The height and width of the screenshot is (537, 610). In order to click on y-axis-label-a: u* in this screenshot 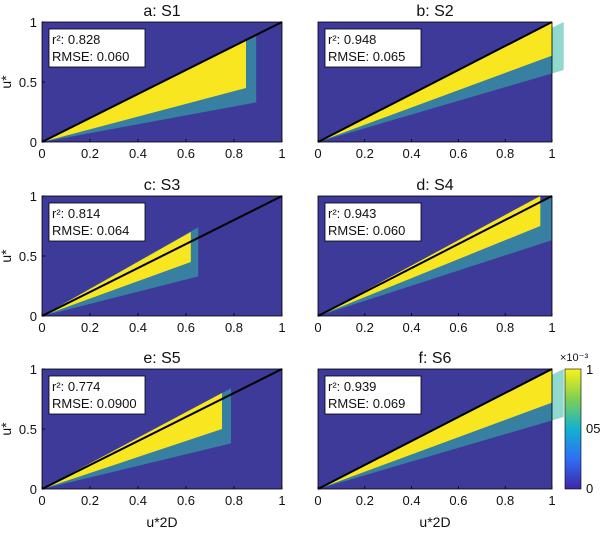, I will do `click(7, 82)`.